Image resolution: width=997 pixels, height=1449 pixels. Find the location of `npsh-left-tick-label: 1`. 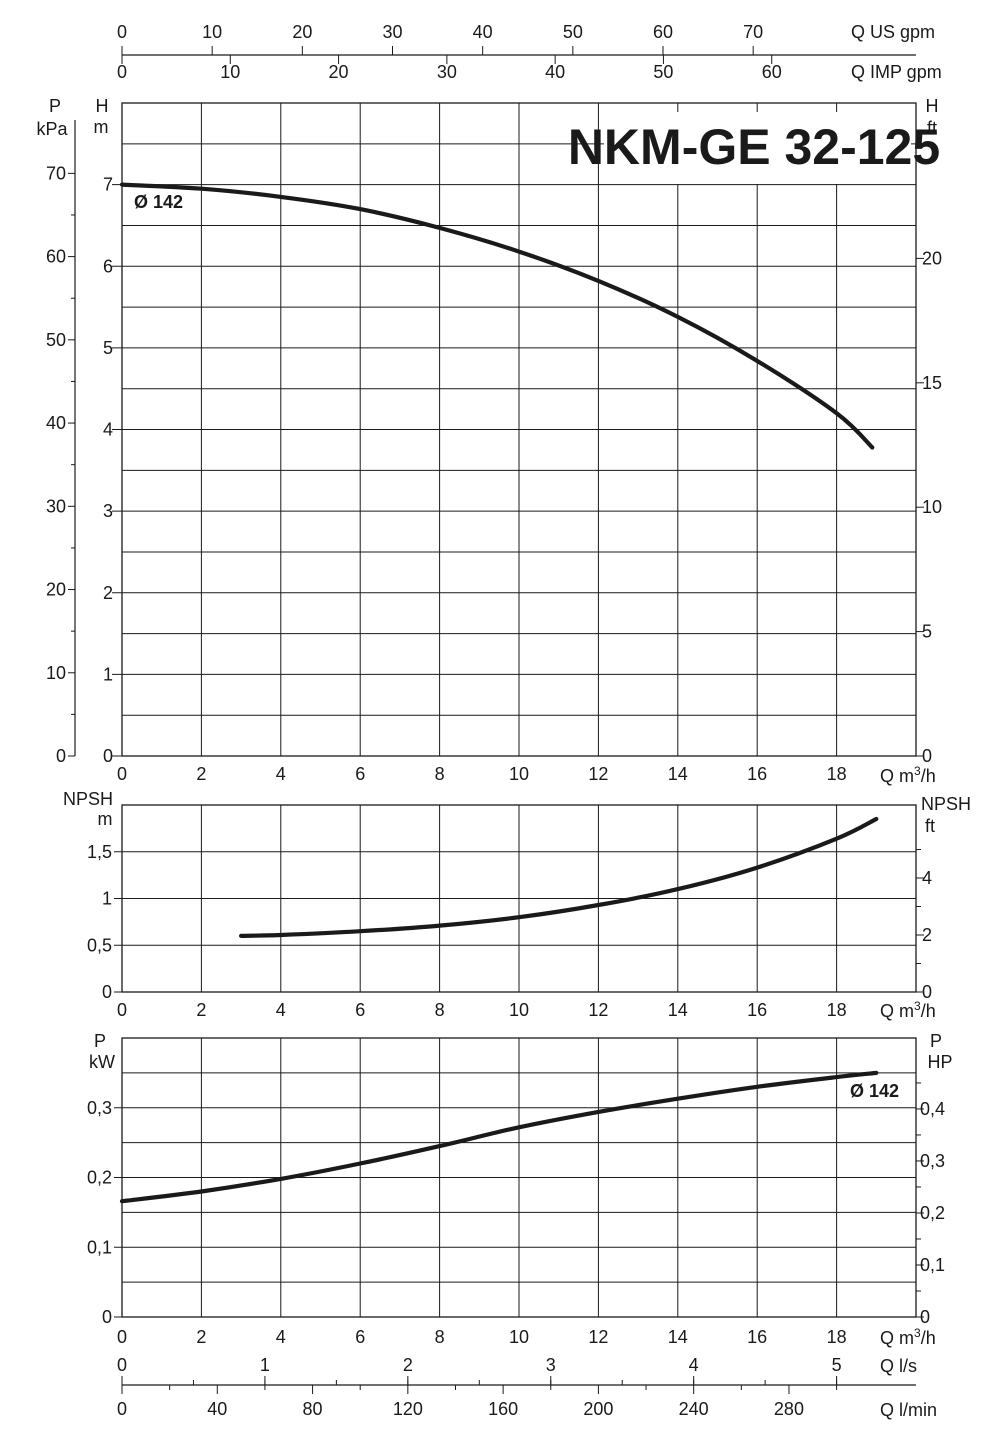

npsh-left-tick-label: 1 is located at coordinates (107, 899).